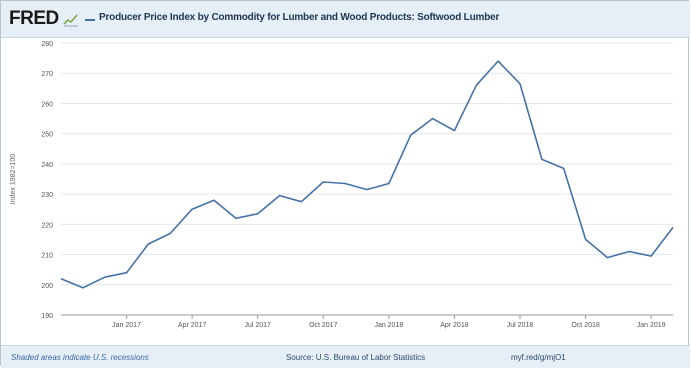 This screenshot has width=691, height=368. What do you see at coordinates (80, 357) in the screenshot?
I see `recession-note: Shaded areas indicate U.S. recessions` at bounding box center [80, 357].